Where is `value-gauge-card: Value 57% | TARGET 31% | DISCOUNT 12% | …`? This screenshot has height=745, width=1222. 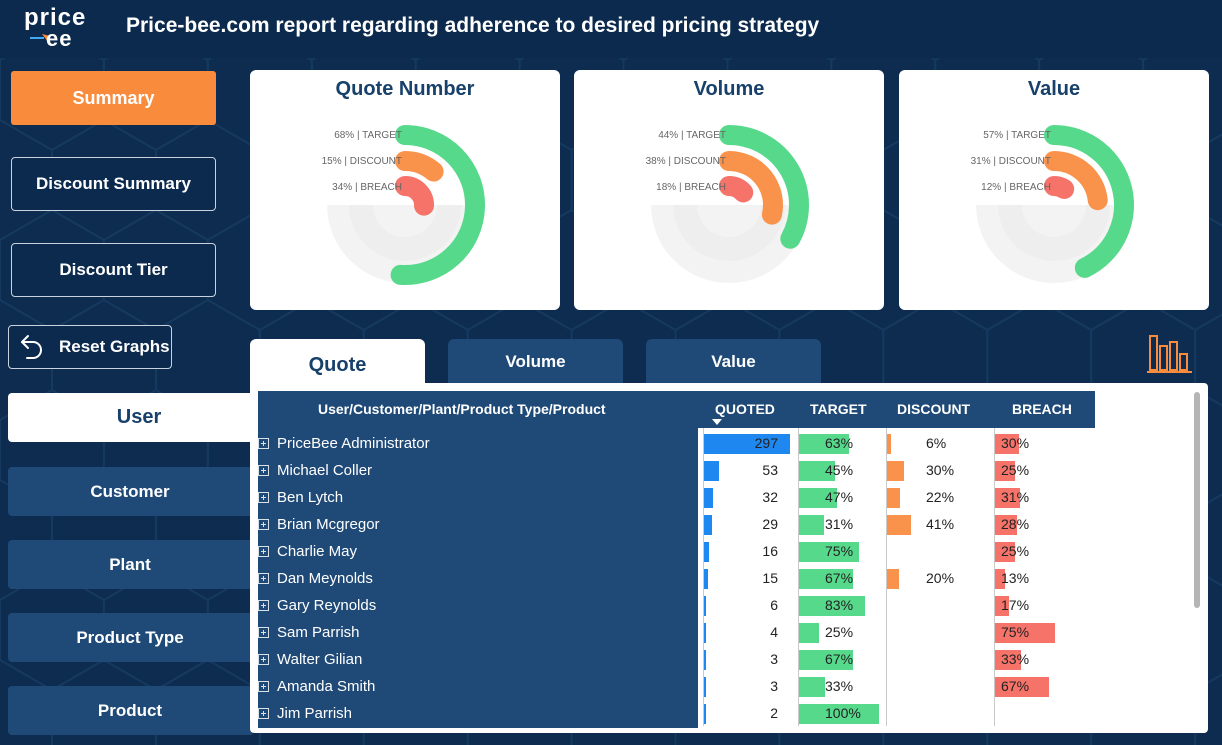 value-gauge-card: Value 57% | TARGET 31% | DISCOUNT 12% | … is located at coordinates (1054, 190).